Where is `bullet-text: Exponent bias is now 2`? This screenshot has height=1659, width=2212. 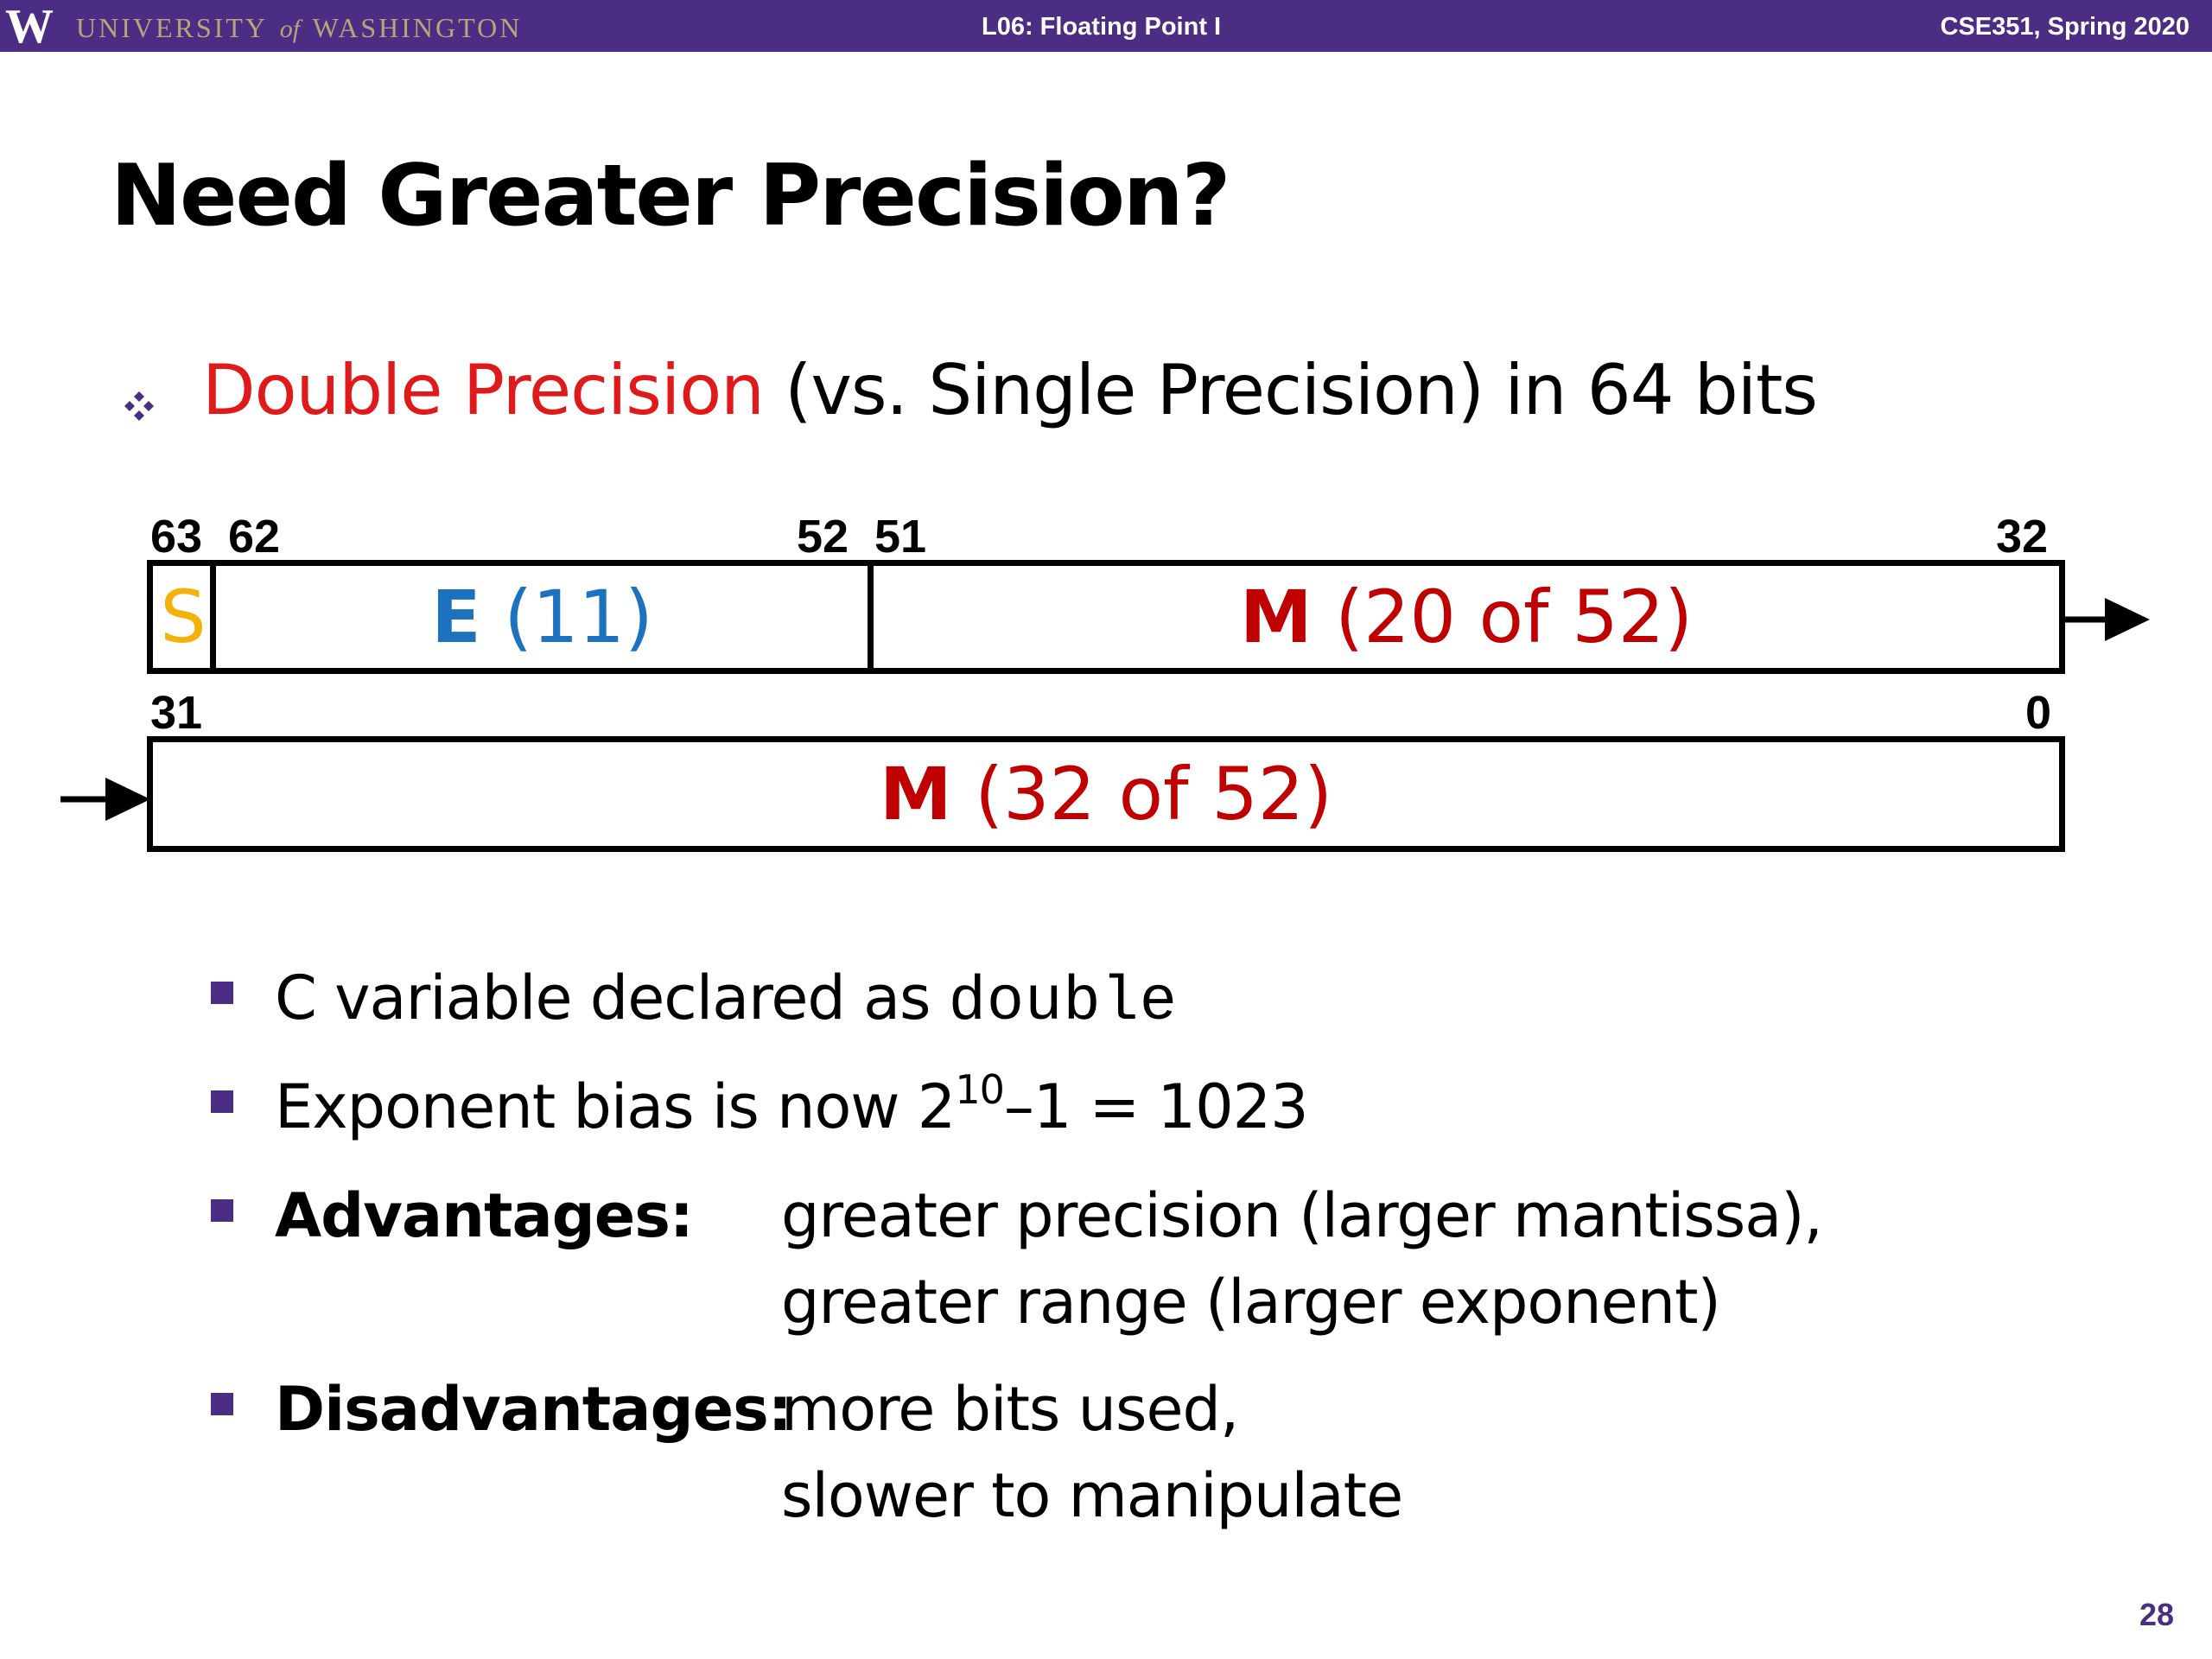 bullet-text: Exponent bias is now 2 is located at coordinates (615, 1106).